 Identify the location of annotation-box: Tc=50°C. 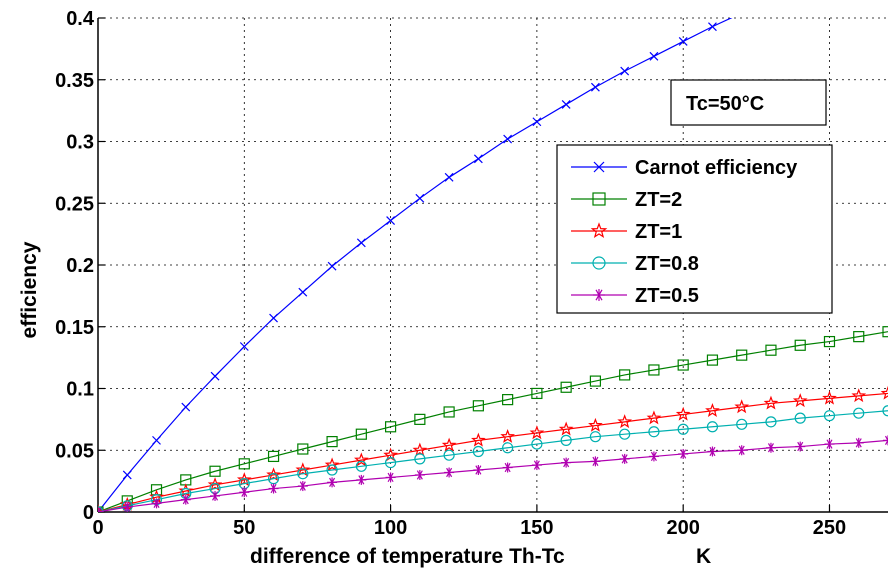
(748, 102).